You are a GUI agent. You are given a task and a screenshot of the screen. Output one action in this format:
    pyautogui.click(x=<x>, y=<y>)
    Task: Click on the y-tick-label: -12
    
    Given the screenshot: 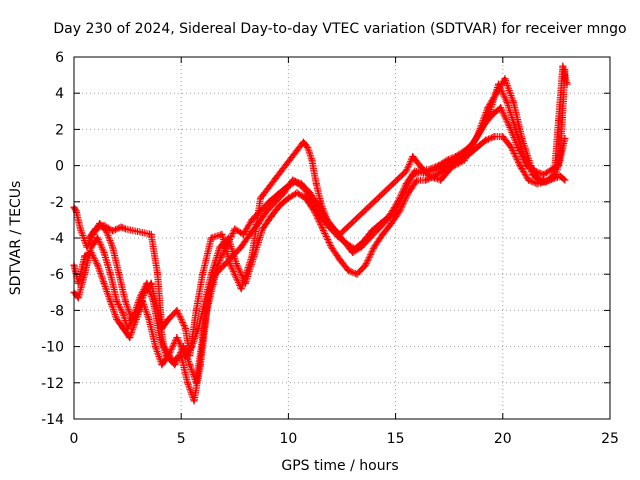 What is the action you would take?
    pyautogui.click(x=52, y=384)
    